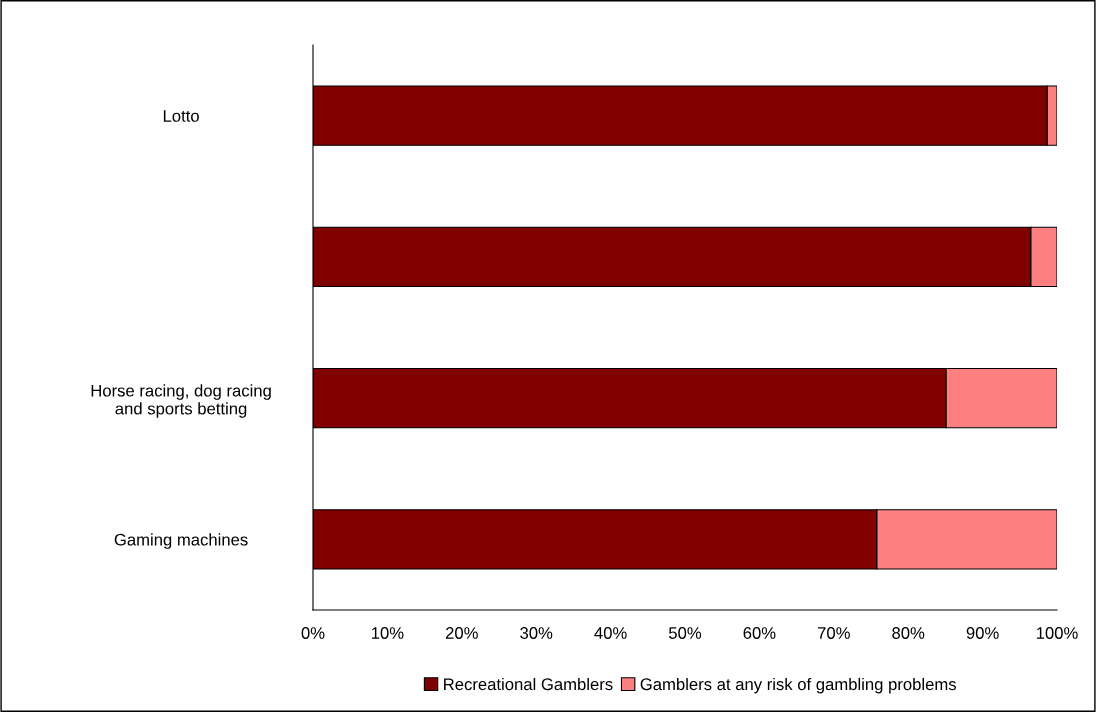  I want to click on y-tick-label: Gaming machines, so click(181, 541).